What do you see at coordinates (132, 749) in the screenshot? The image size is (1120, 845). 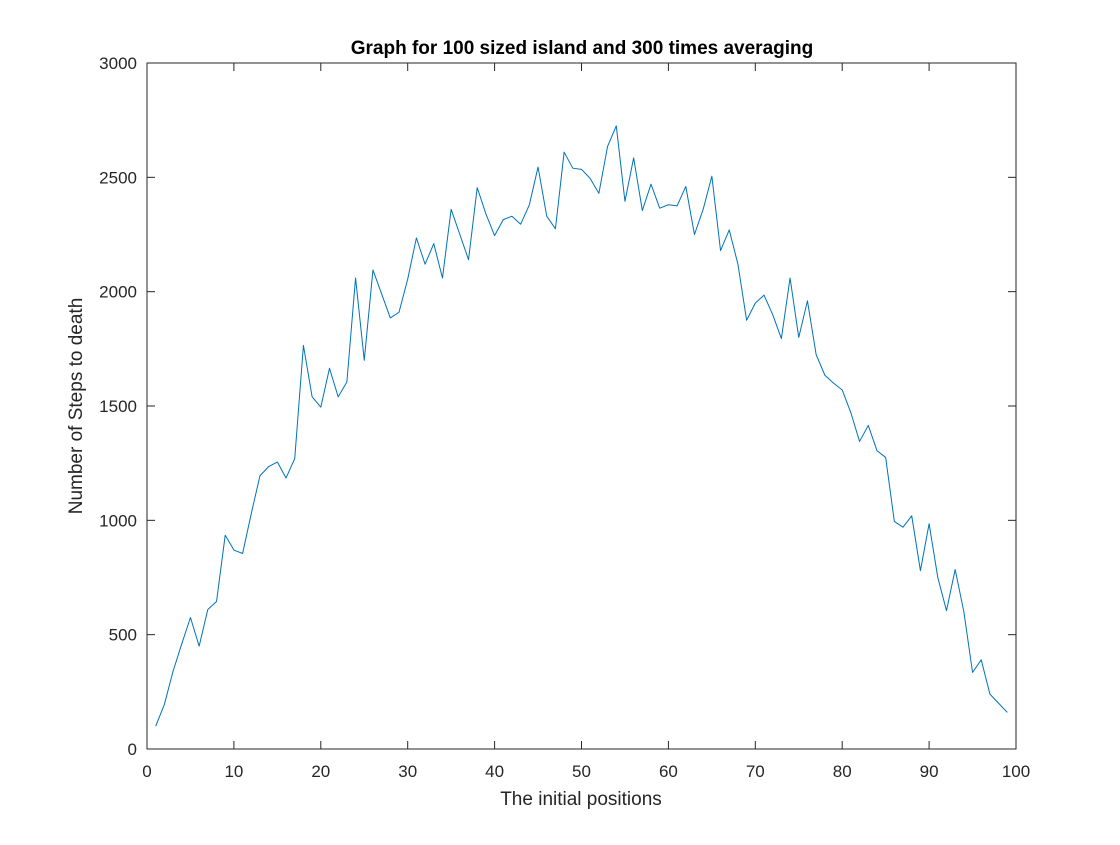 I see `y-tick-label: 0` at bounding box center [132, 749].